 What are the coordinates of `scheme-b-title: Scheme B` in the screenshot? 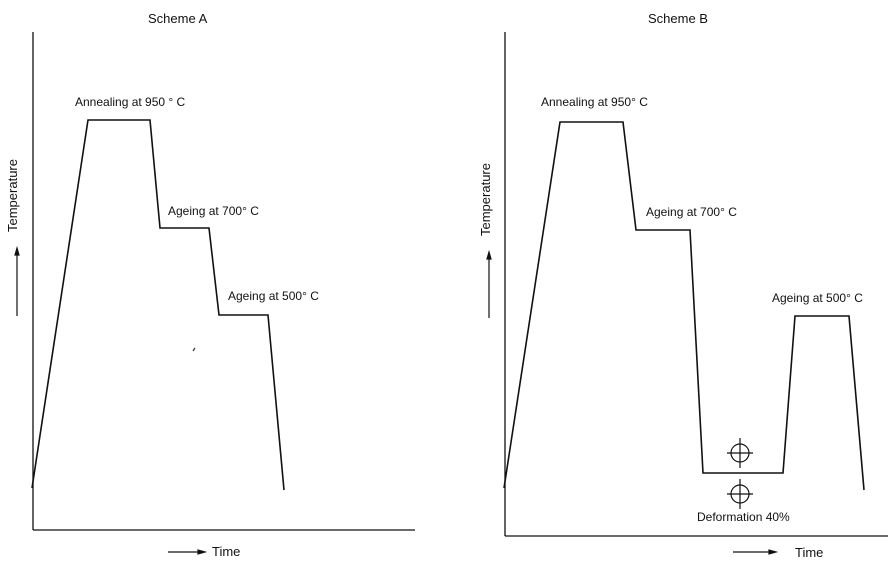 It's located at (678, 18).